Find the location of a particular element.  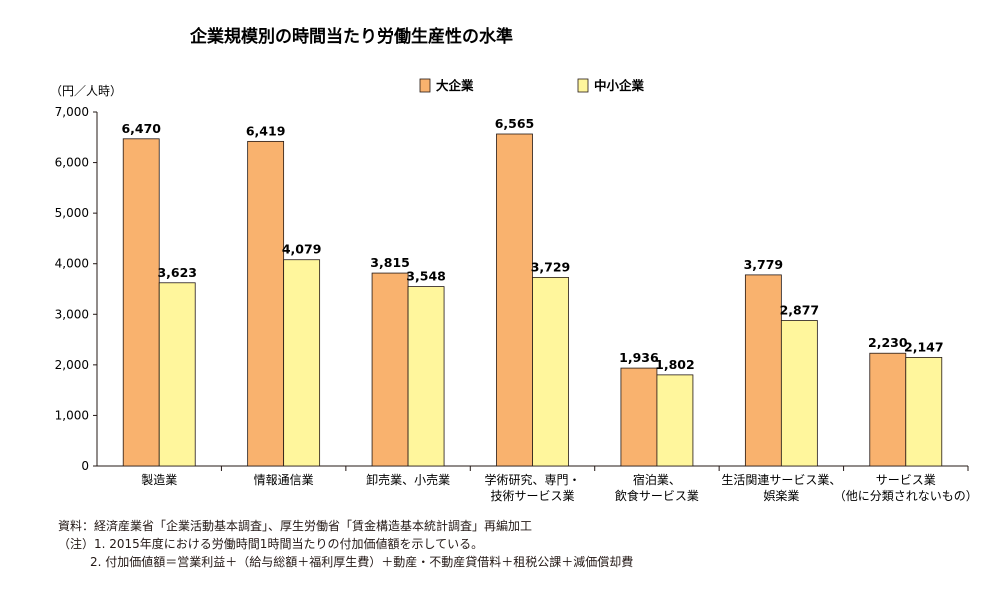

bar-value-label: 6,565 is located at coordinates (515, 123).